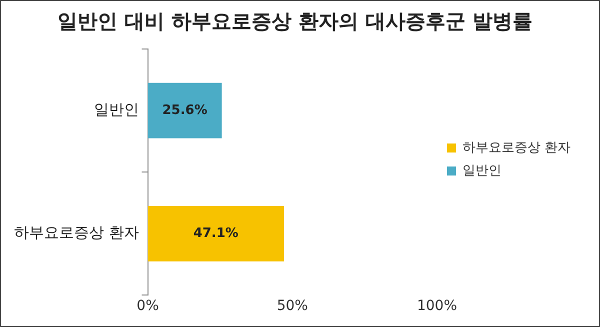 Image resolution: width=600 pixels, height=327 pixels. What do you see at coordinates (185, 110) in the screenshot?
I see `data-label: 25.6%` at bounding box center [185, 110].